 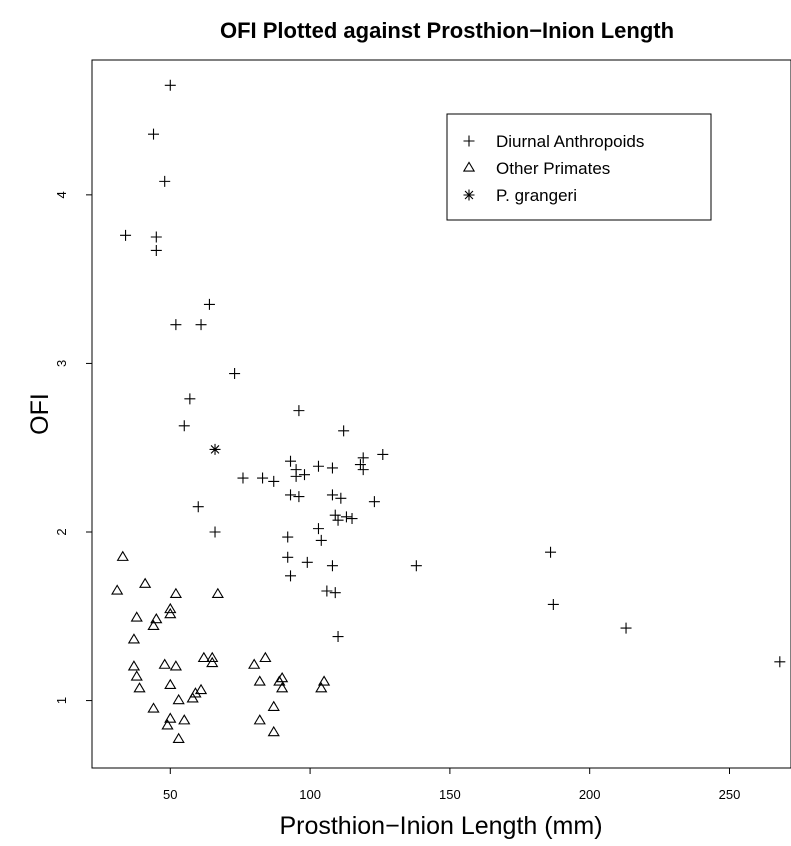 I want to click on x-tick-label: 150, so click(x=450, y=794).